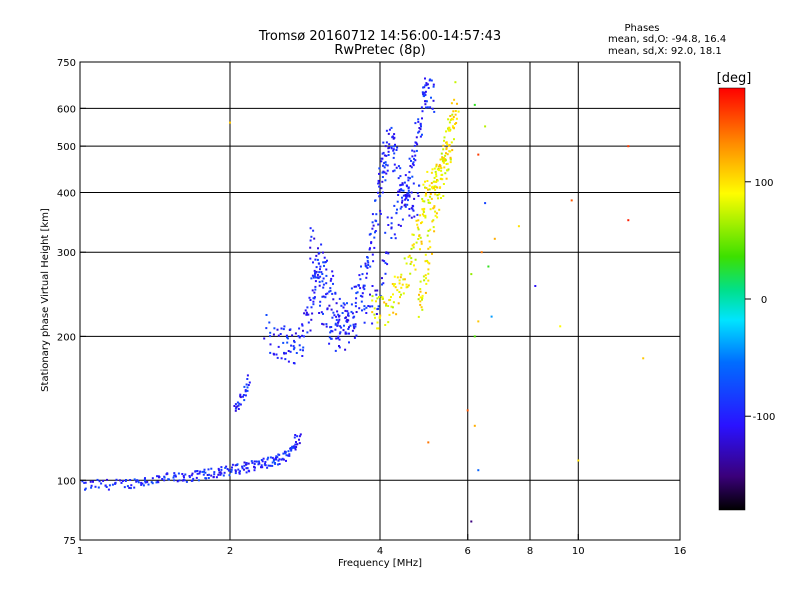  Describe the element at coordinates (230, 551) in the screenshot. I see `x-tick-label: 2` at that location.